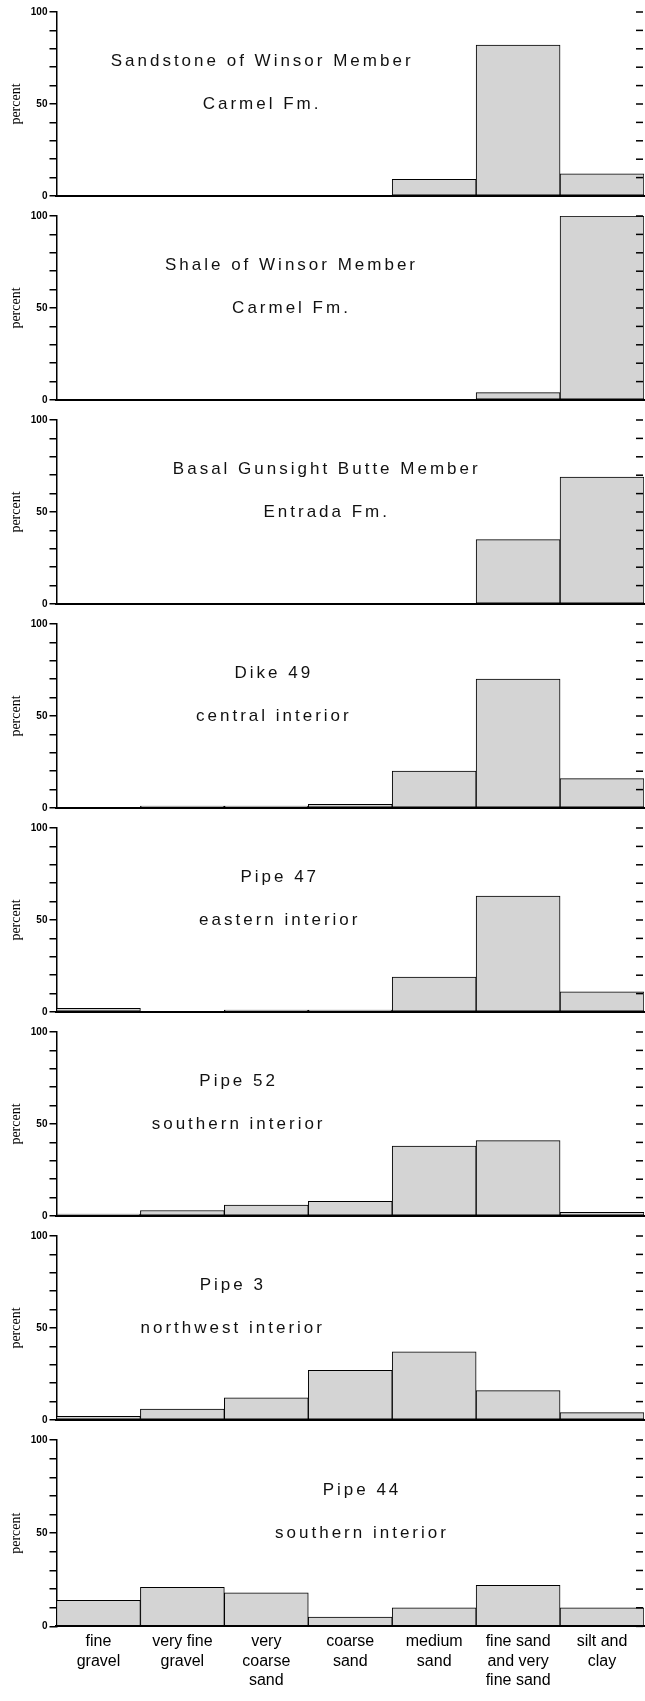 This screenshot has height=1701, width=645. What do you see at coordinates (291, 265) in the screenshot?
I see `text: Shale of Winsor Member` at bounding box center [291, 265].